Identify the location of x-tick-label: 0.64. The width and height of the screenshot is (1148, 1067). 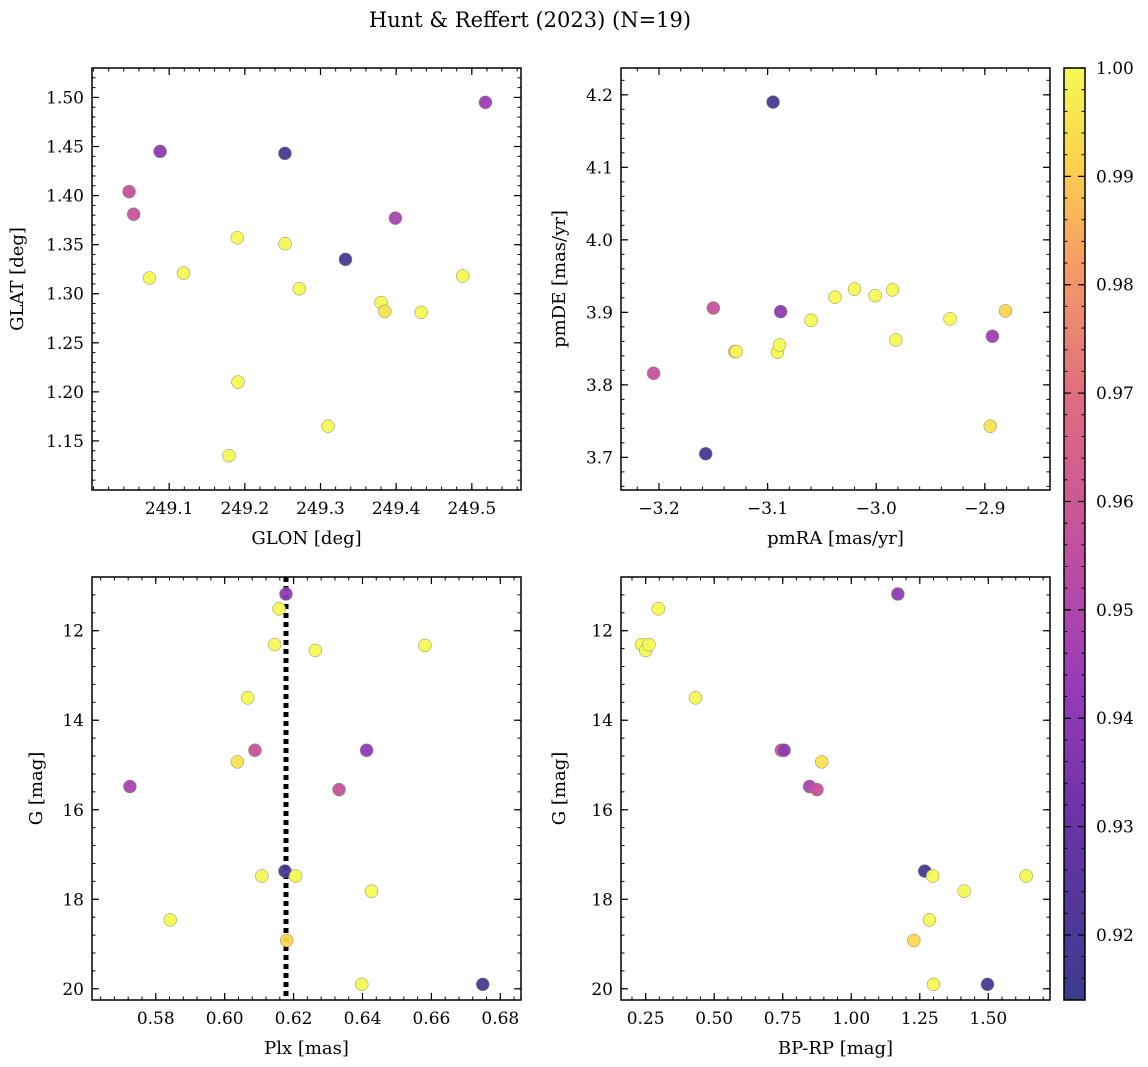
(363, 1019).